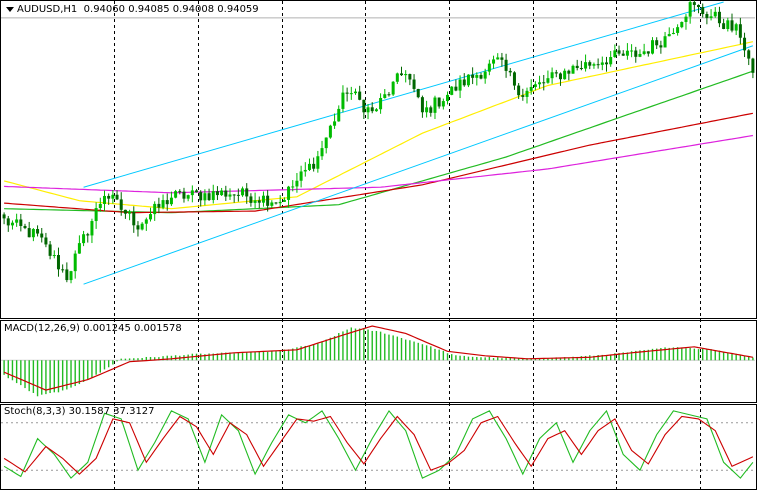  What do you see at coordinates (378, 358) in the screenshot?
I see `macd-signal-line` at bounding box center [378, 358].